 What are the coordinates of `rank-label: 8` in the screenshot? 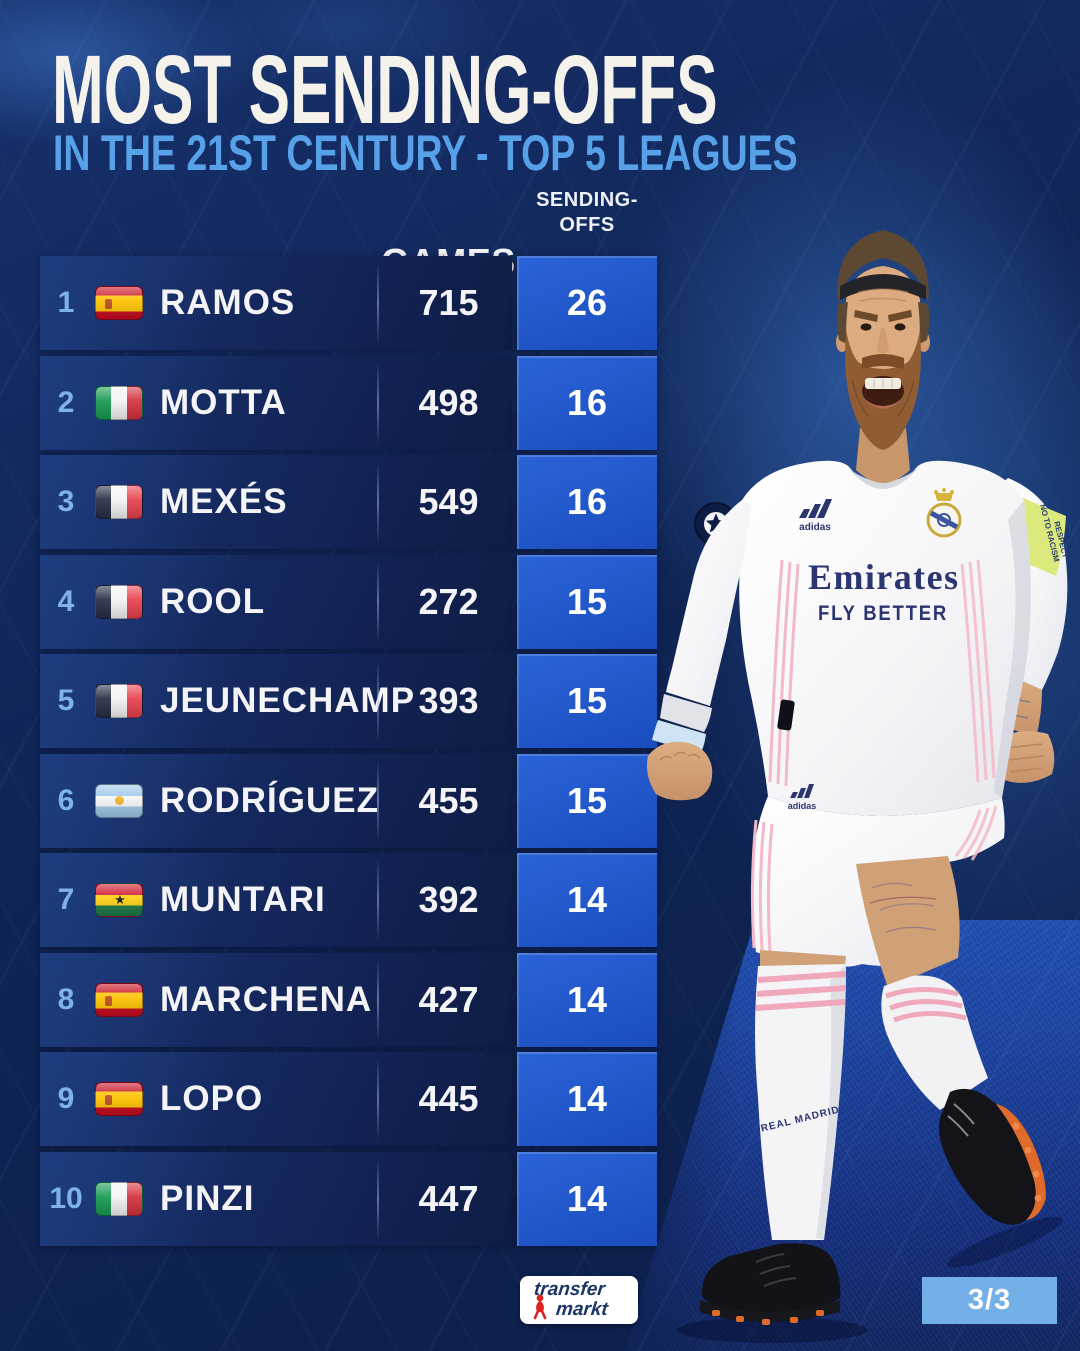 It's located at (66, 999).